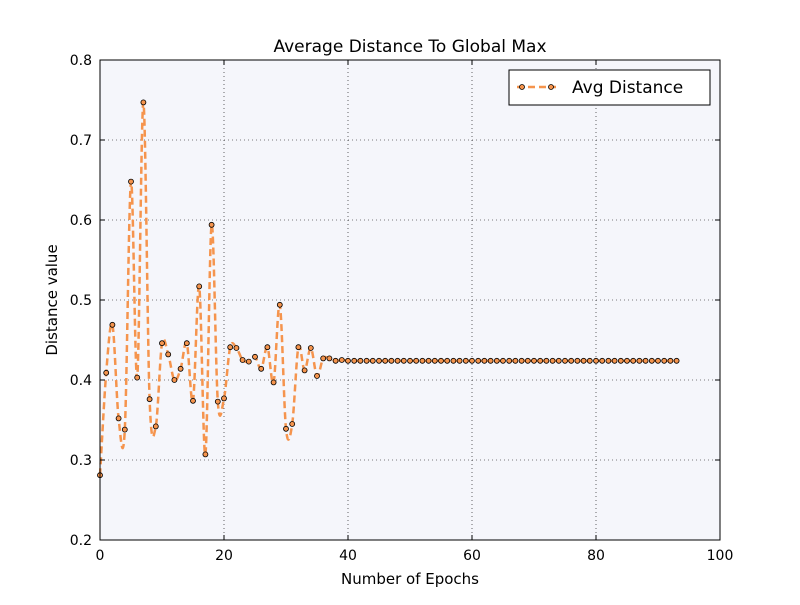  I want to click on chart-title: Average Distance To Global Max, so click(409, 47).